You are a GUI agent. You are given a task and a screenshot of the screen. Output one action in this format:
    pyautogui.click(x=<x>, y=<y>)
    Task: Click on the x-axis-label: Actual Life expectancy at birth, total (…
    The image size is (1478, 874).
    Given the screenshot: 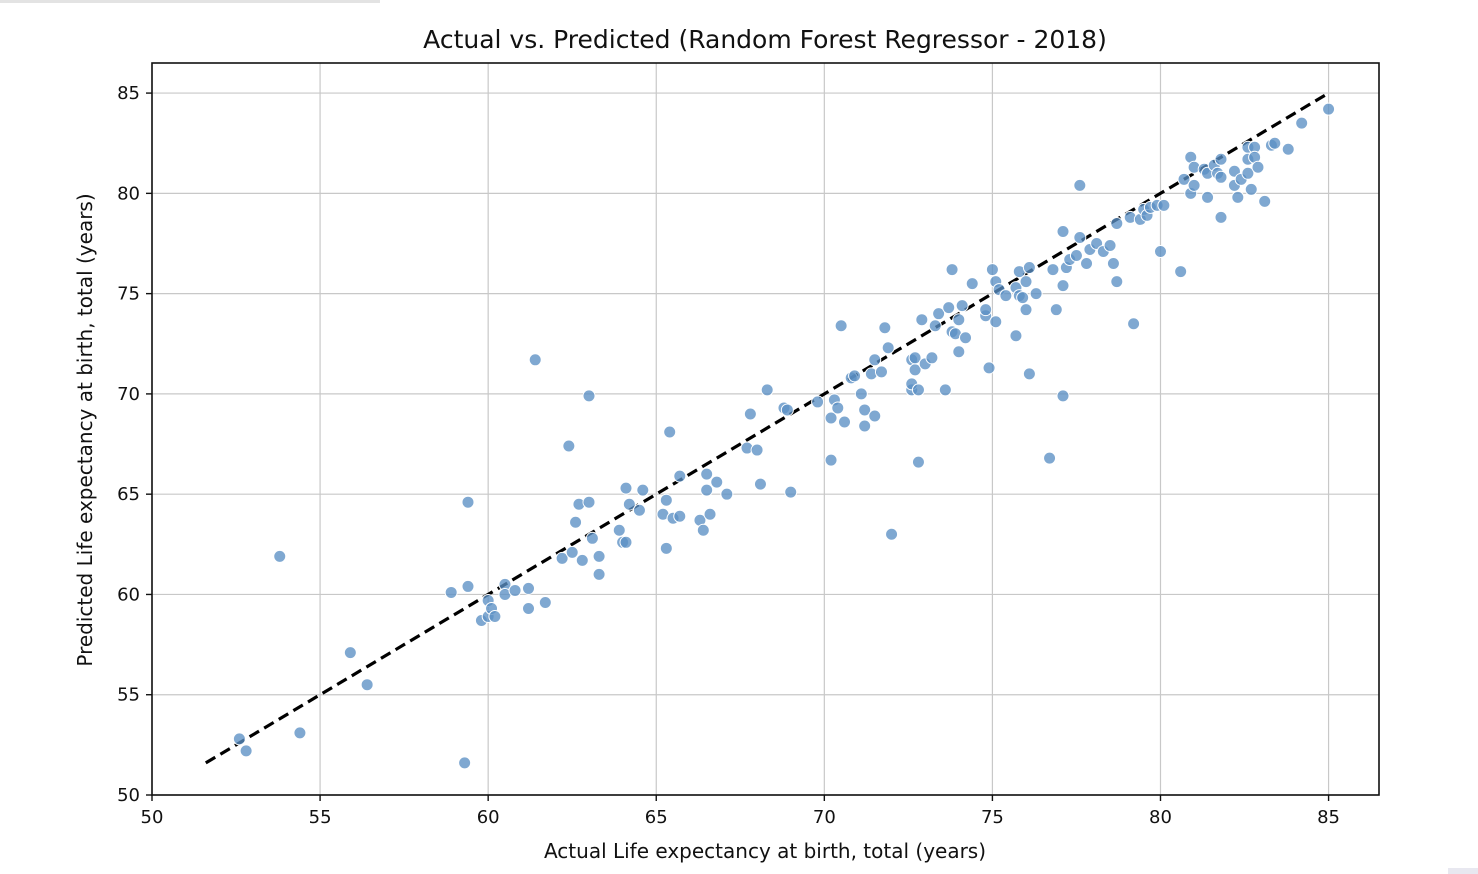 What is the action you would take?
    pyautogui.click(x=765, y=851)
    